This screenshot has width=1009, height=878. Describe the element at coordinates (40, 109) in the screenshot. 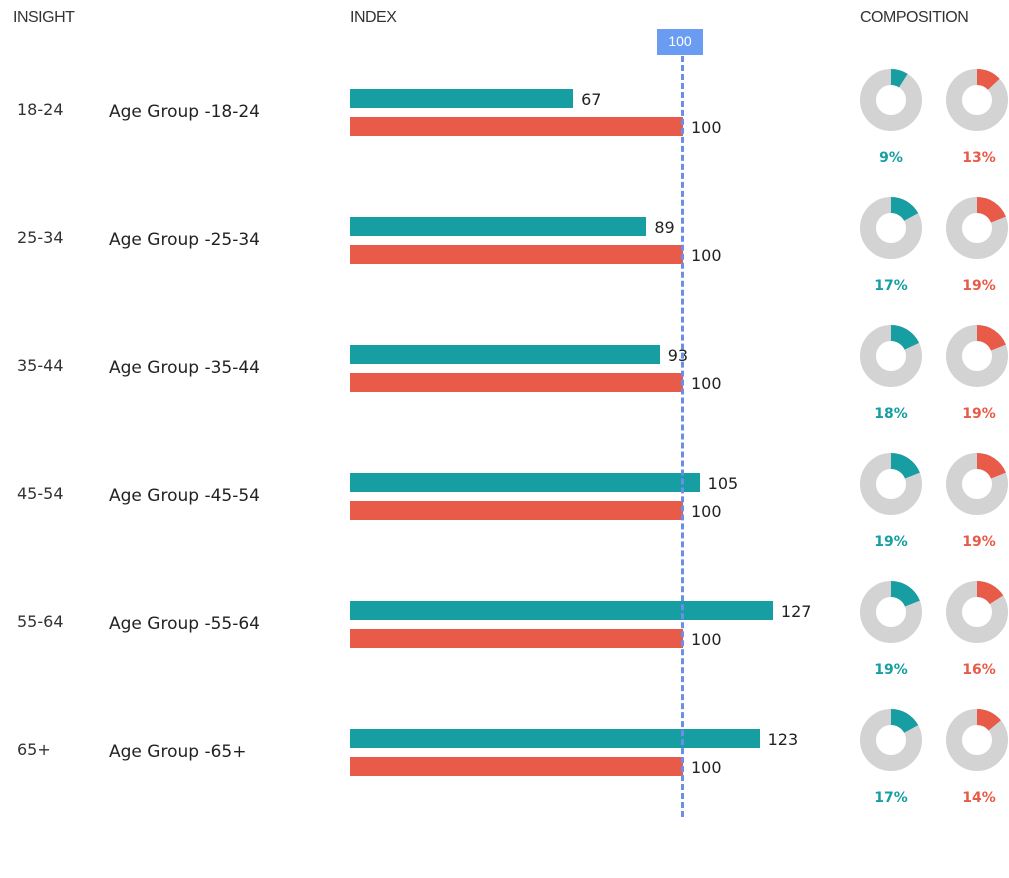

I see `insight-label: 18-24` at that location.